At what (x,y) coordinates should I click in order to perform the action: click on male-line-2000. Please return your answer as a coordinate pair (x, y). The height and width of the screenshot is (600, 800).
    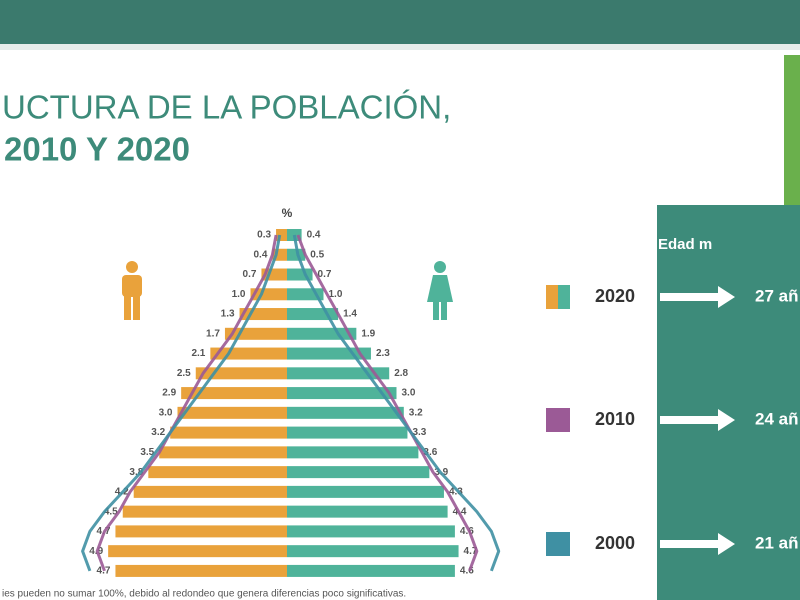
    Looking at the image, I should click on (181, 403).